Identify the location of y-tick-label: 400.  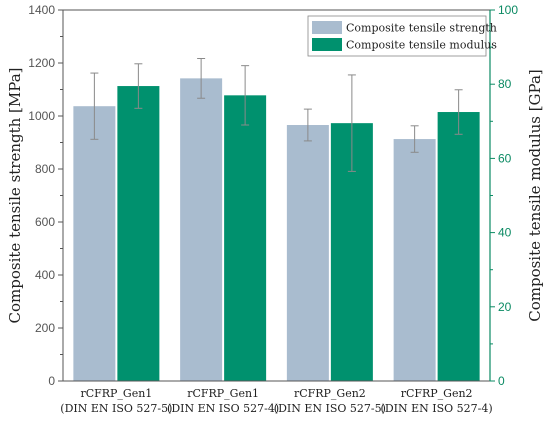
(45, 275).